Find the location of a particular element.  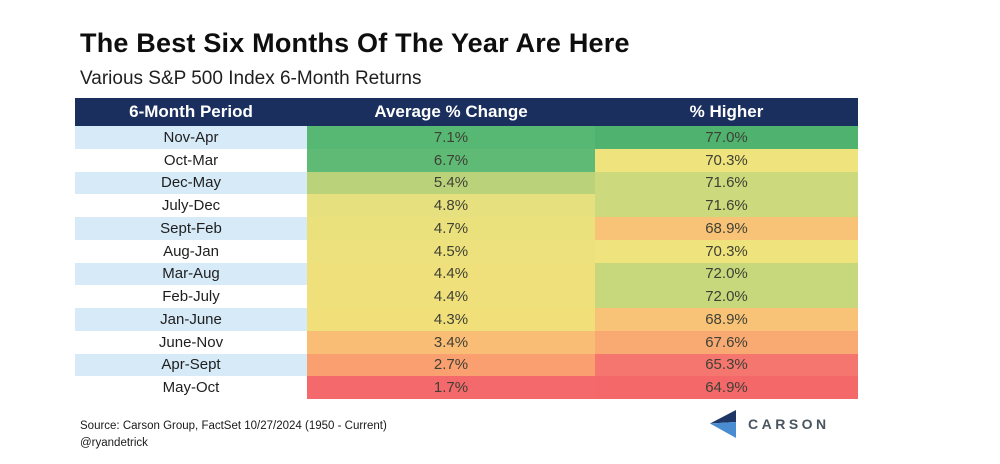

avg-change-cell: 4.8% is located at coordinates (451, 205).